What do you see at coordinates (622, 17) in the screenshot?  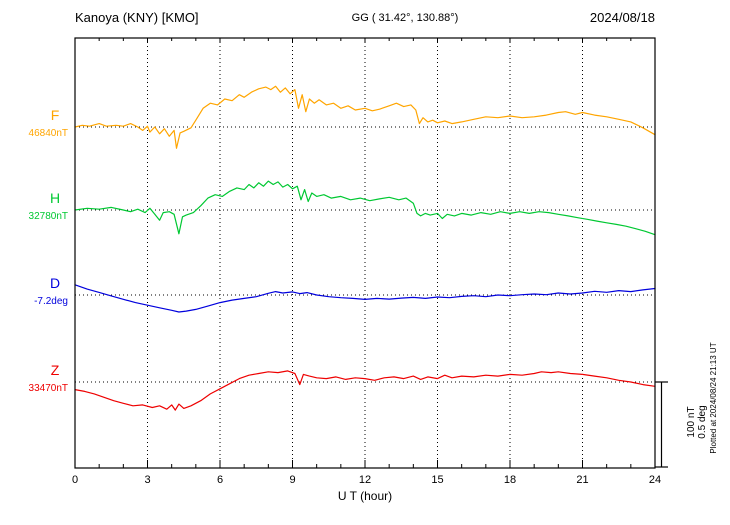 I see `plot-date: 2024/08/18` at bounding box center [622, 17].